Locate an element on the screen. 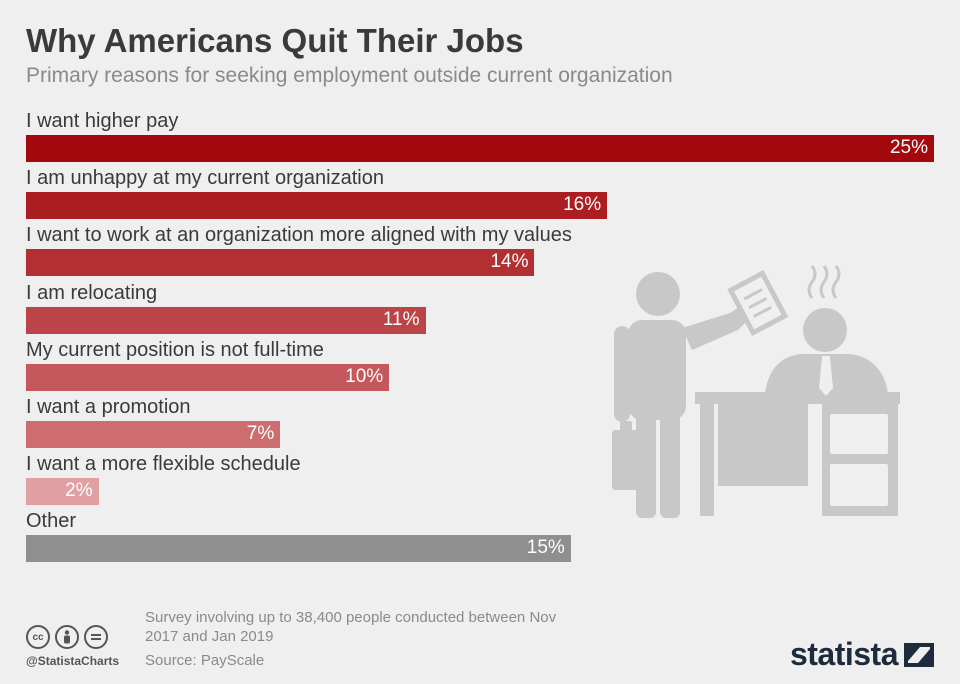 The height and width of the screenshot is (684, 960). bar-value-label: 2% is located at coordinates (79, 491).